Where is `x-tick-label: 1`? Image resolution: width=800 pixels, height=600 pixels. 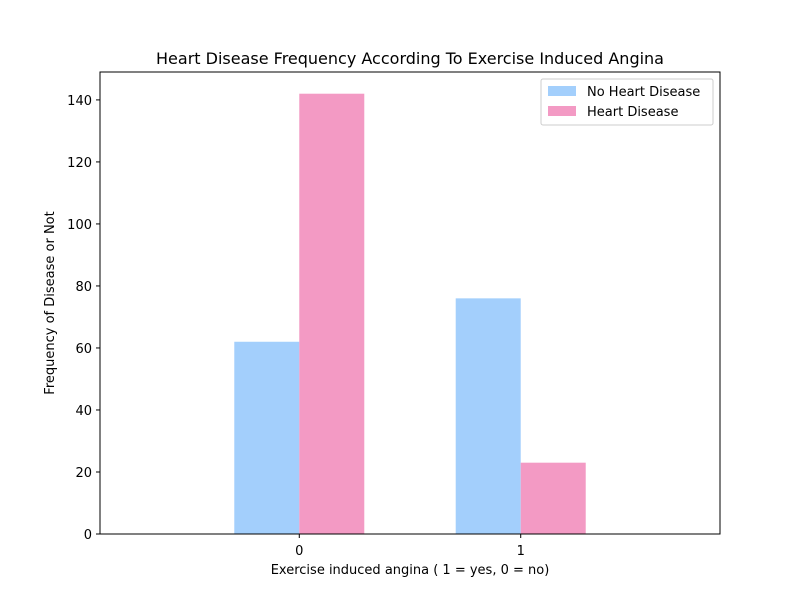
x-tick-label: 1 is located at coordinates (521, 551).